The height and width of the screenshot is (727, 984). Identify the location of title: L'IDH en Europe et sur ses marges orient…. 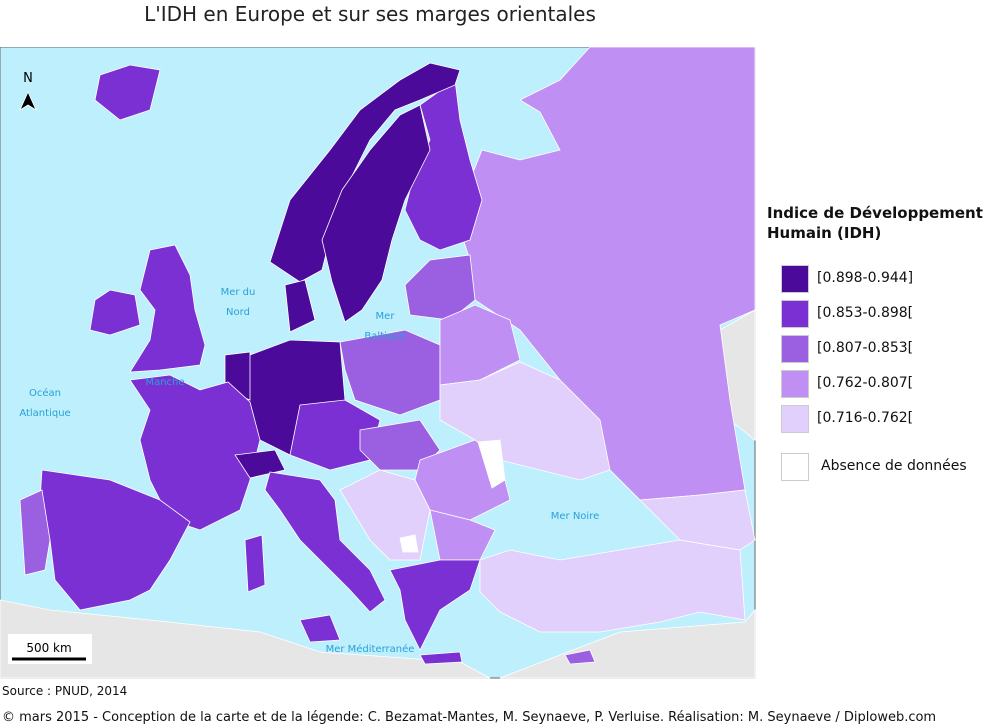
(370, 14).